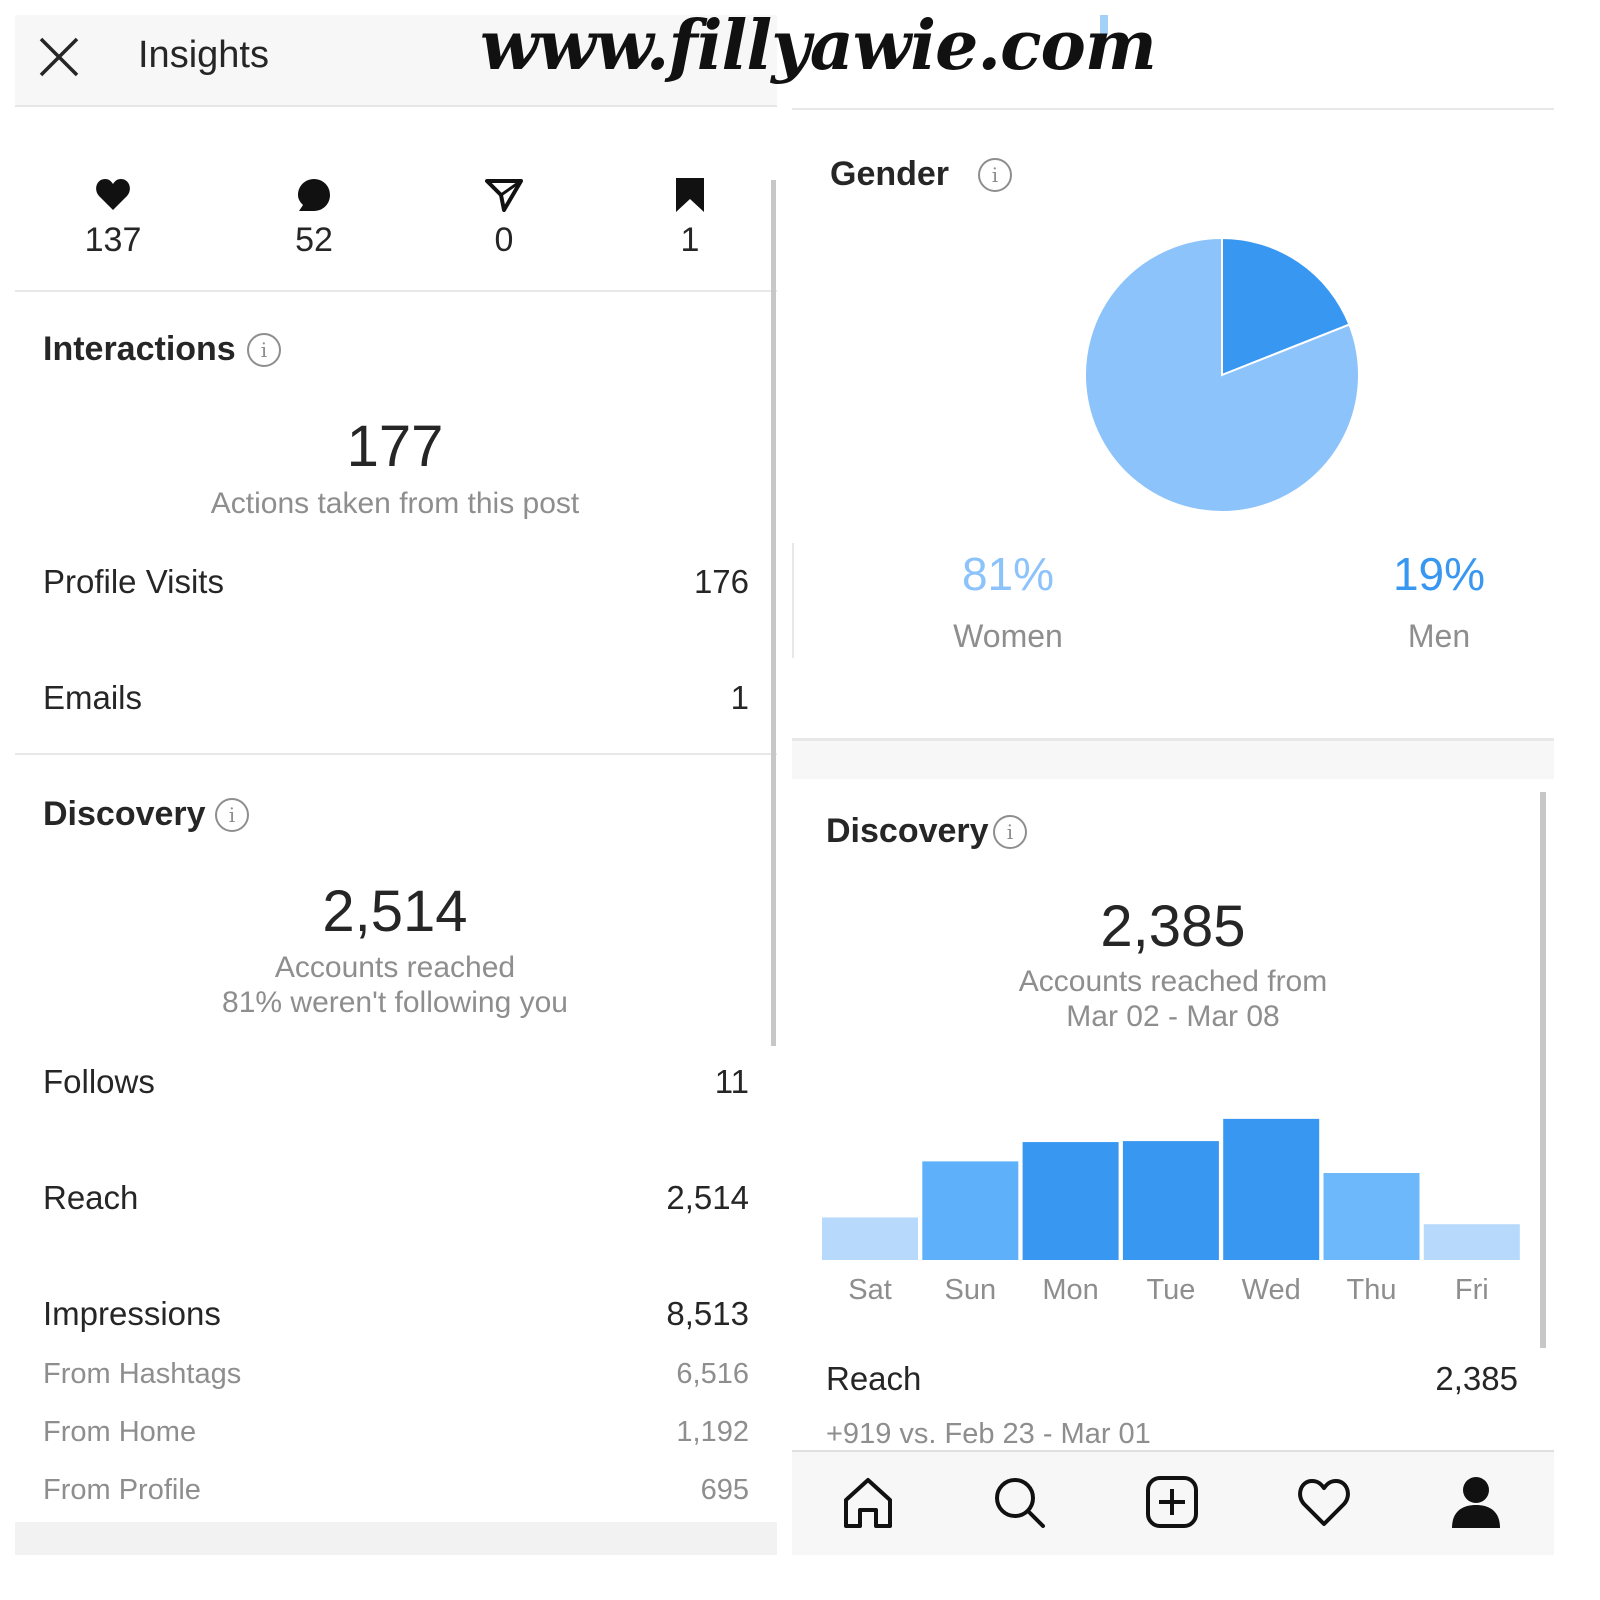 The image size is (1600, 1600). What do you see at coordinates (113, 217) in the screenshot?
I see `likes-stat: 137` at bounding box center [113, 217].